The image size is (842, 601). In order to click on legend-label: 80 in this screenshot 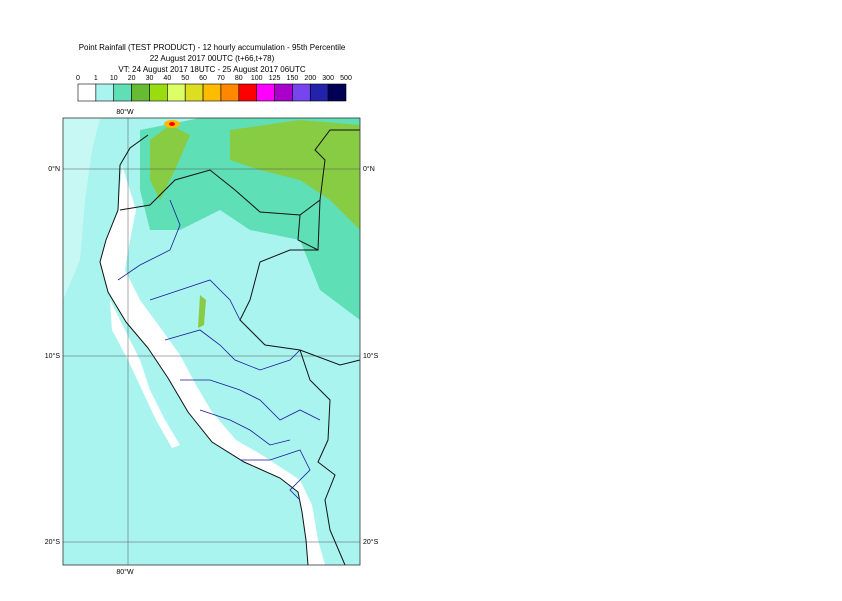, I will do `click(239, 78)`.